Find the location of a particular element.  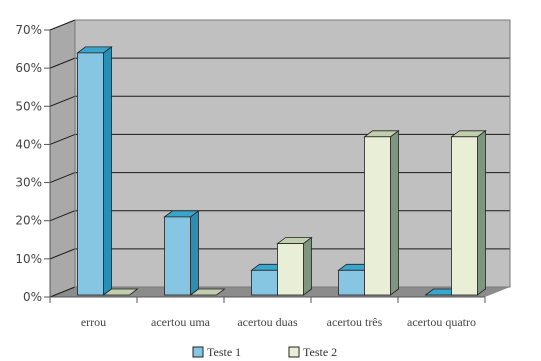

legend-item: Teste 1 is located at coordinates (216, 352).